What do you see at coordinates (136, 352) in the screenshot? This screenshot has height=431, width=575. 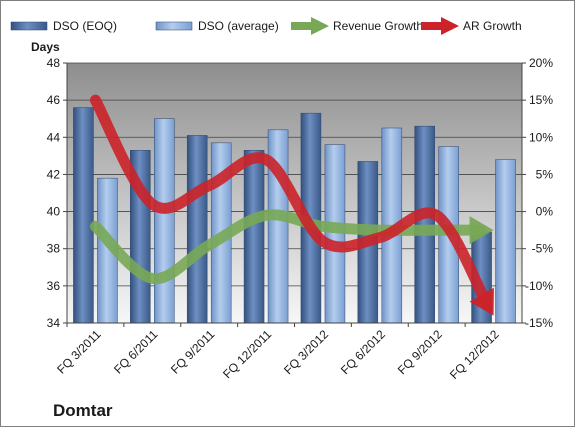 I see `x-tick-label: FQ 6/2011` at bounding box center [136, 352].